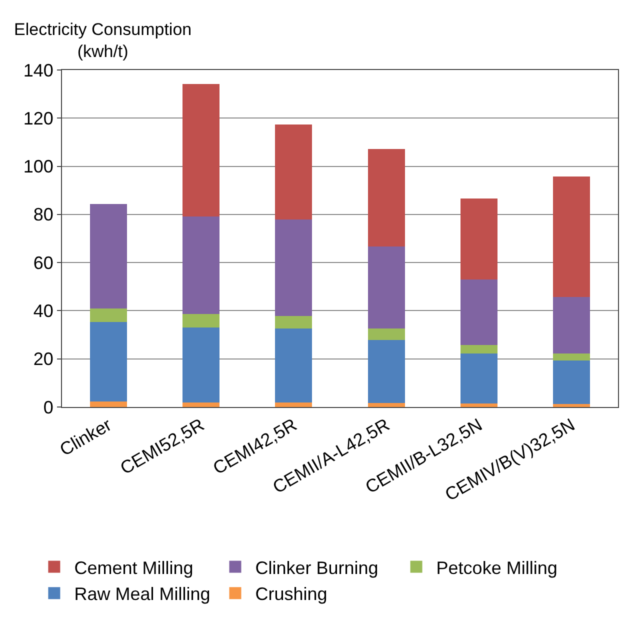 The height and width of the screenshot is (617, 624). What do you see at coordinates (497, 568) in the screenshot?
I see `legend-label: Petcoke Milling` at bounding box center [497, 568].